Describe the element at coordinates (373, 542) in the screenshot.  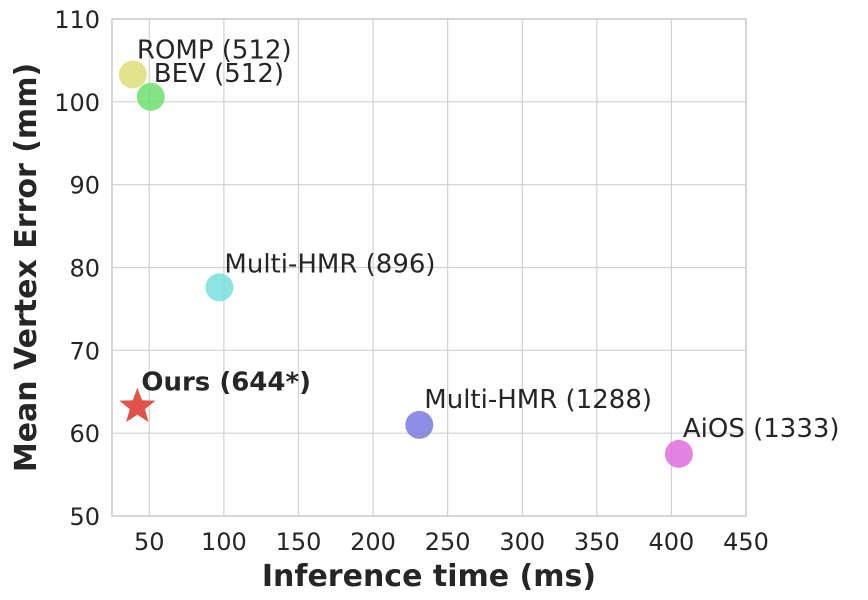
I see `x-tick-label: 200` at that location.